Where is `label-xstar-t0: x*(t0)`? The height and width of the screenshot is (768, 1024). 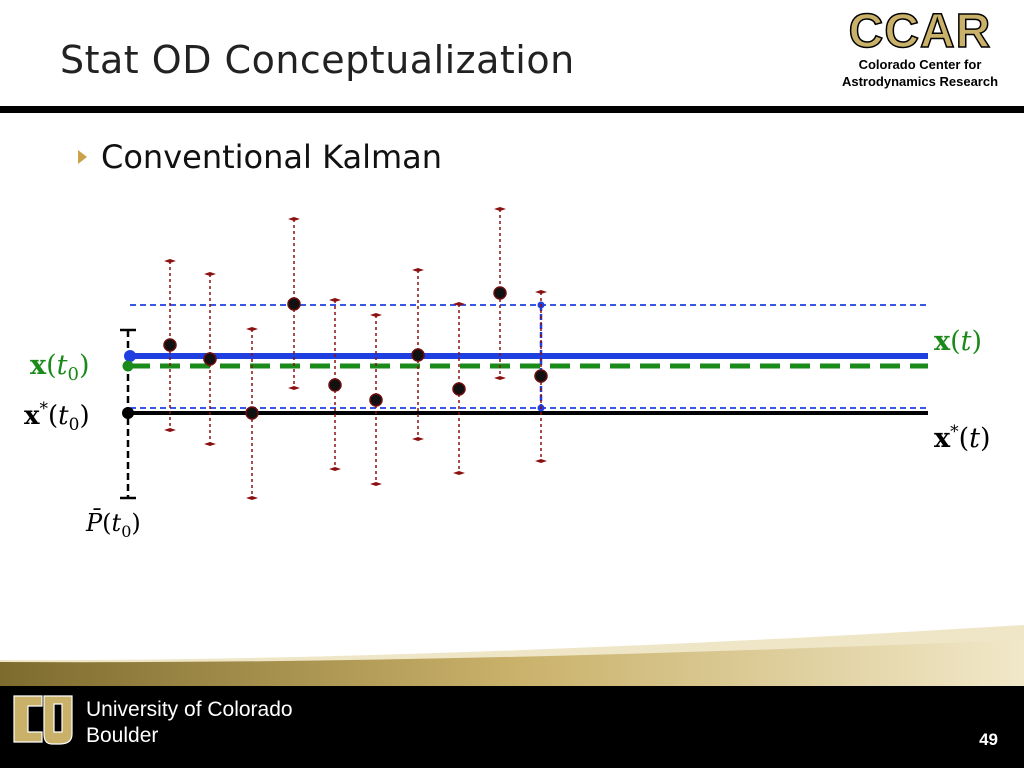
label-xstar-t0: x*(t0) is located at coordinates (57, 417).